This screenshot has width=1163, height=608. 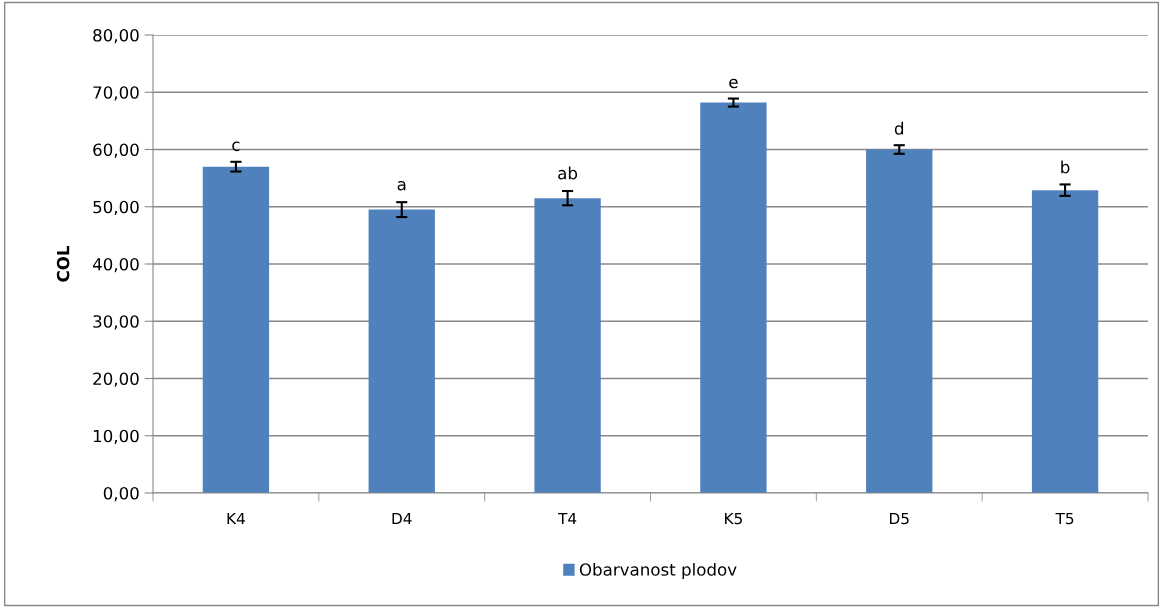 What do you see at coordinates (121, 494) in the screenshot?
I see `y-tick-label: 0,00` at bounding box center [121, 494].